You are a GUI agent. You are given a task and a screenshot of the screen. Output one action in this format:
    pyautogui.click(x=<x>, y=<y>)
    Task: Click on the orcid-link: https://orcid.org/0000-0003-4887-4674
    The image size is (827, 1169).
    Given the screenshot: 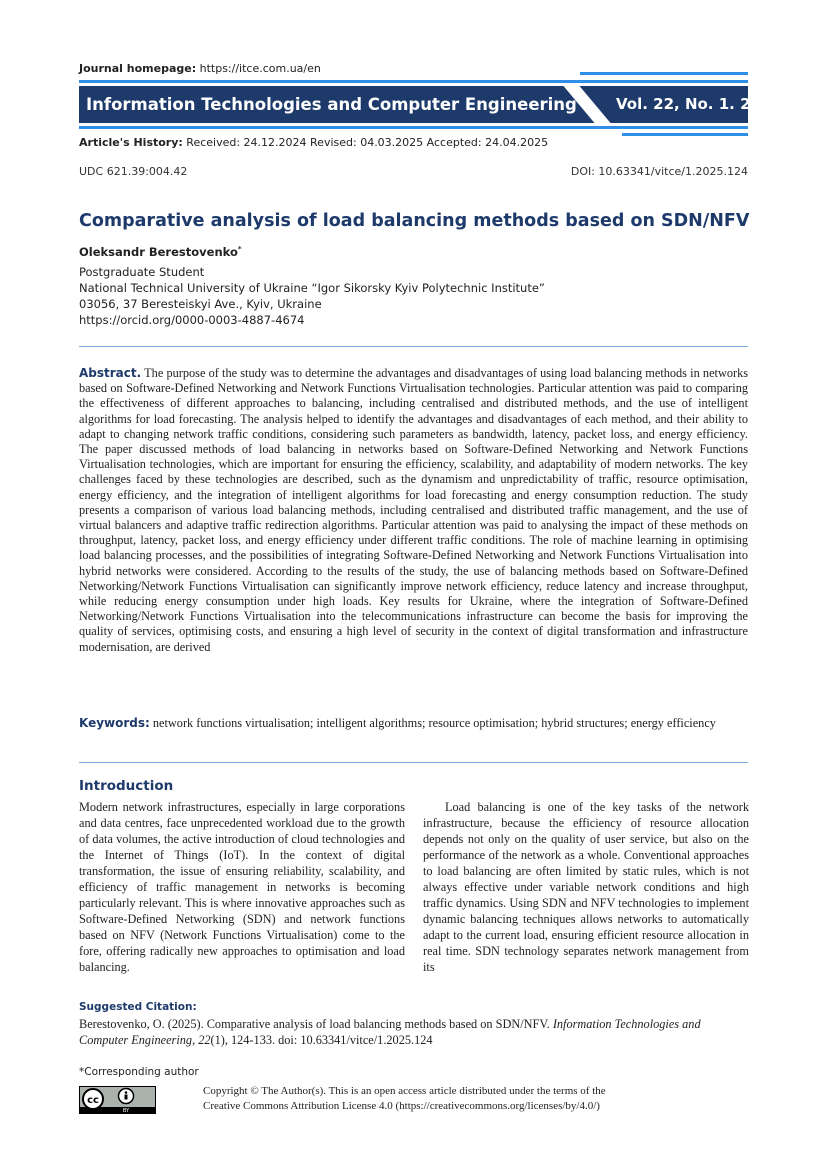 What is the action you would take?
    pyautogui.click(x=192, y=320)
    